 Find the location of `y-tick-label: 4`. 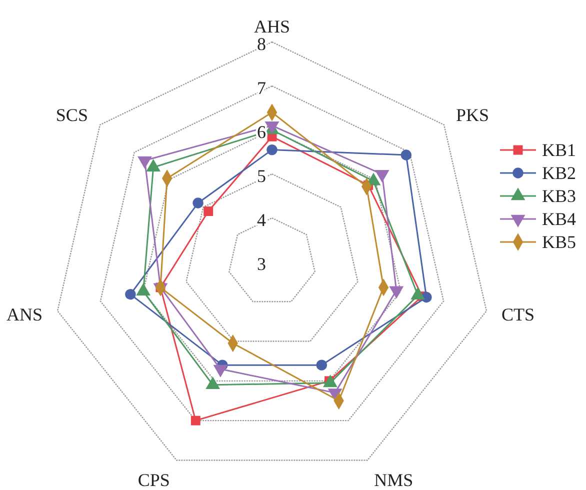

y-tick-label: 4 is located at coordinates (261, 220).